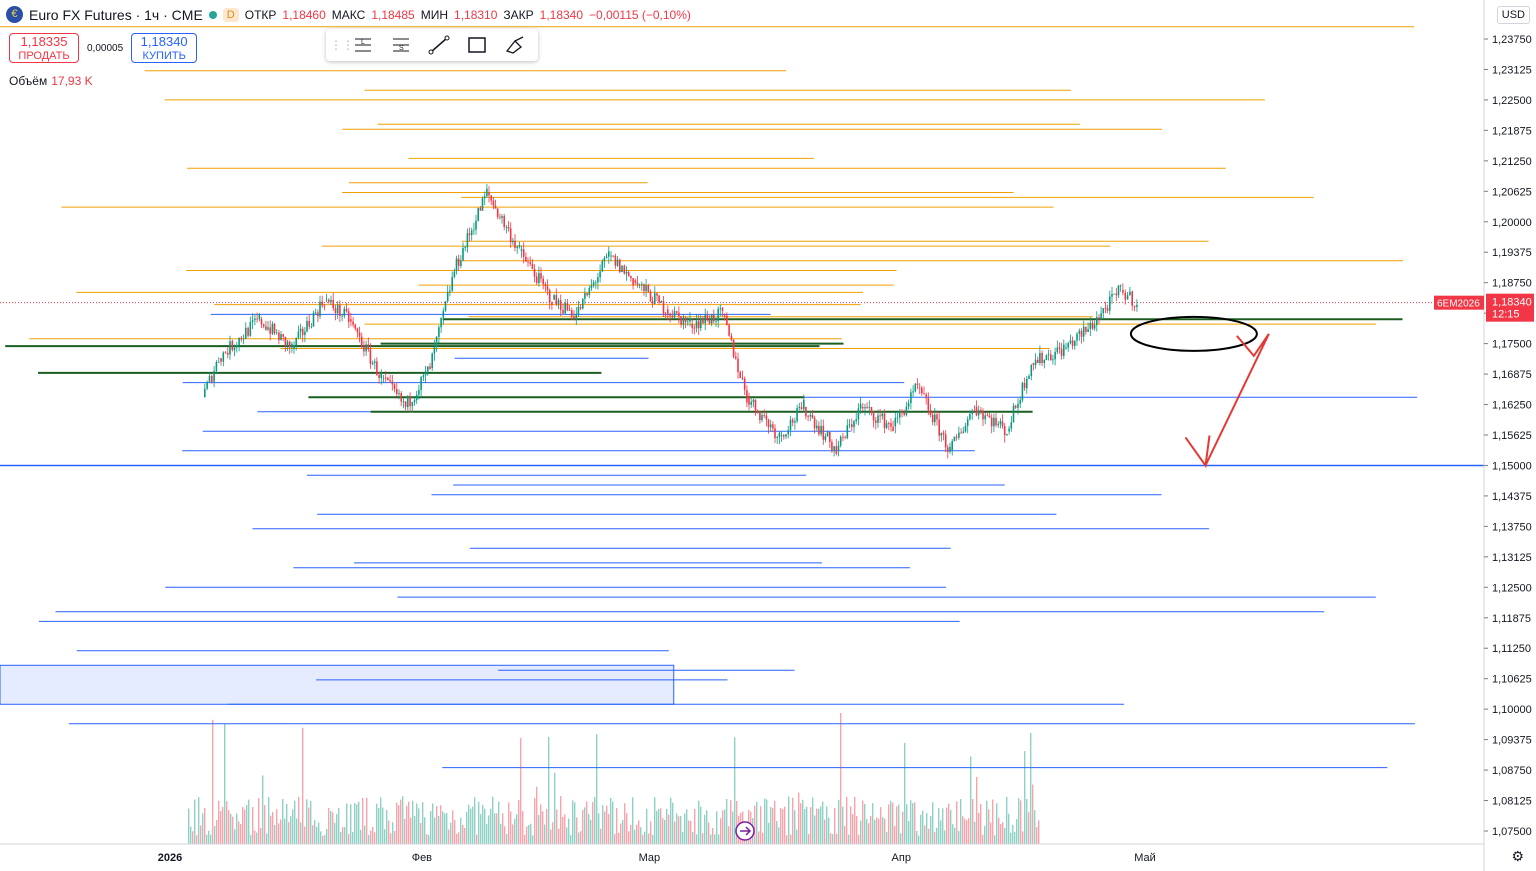 This screenshot has height=871, width=1536. I want to click on spread-value: 0,00005, so click(105, 48).